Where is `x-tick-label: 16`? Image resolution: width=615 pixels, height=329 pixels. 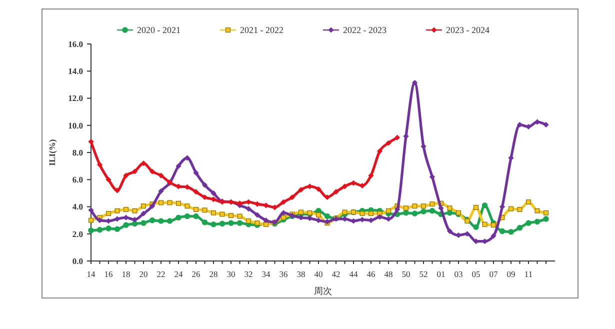 x-tick-label: 16 is located at coordinates (108, 274).